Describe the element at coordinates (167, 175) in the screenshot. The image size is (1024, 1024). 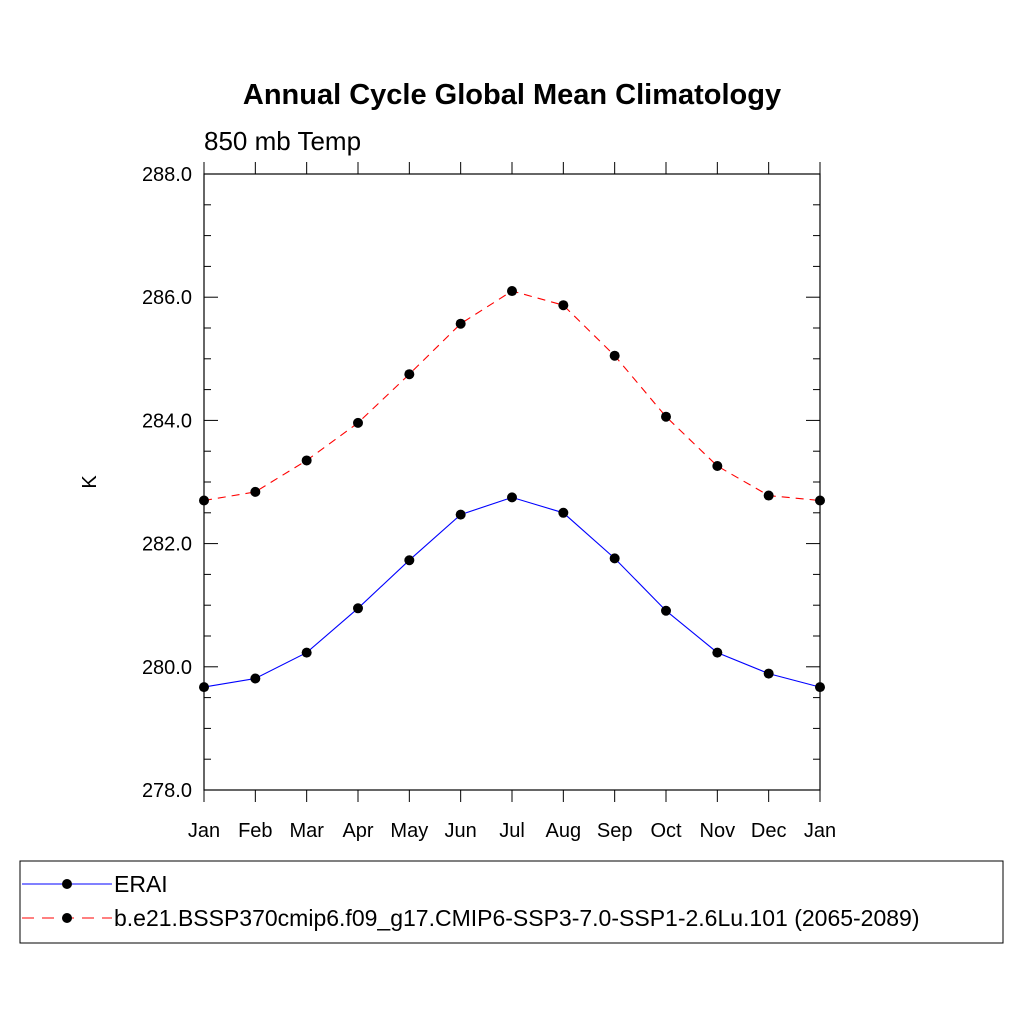
I see `y-tick-label: 288.0` at that location.